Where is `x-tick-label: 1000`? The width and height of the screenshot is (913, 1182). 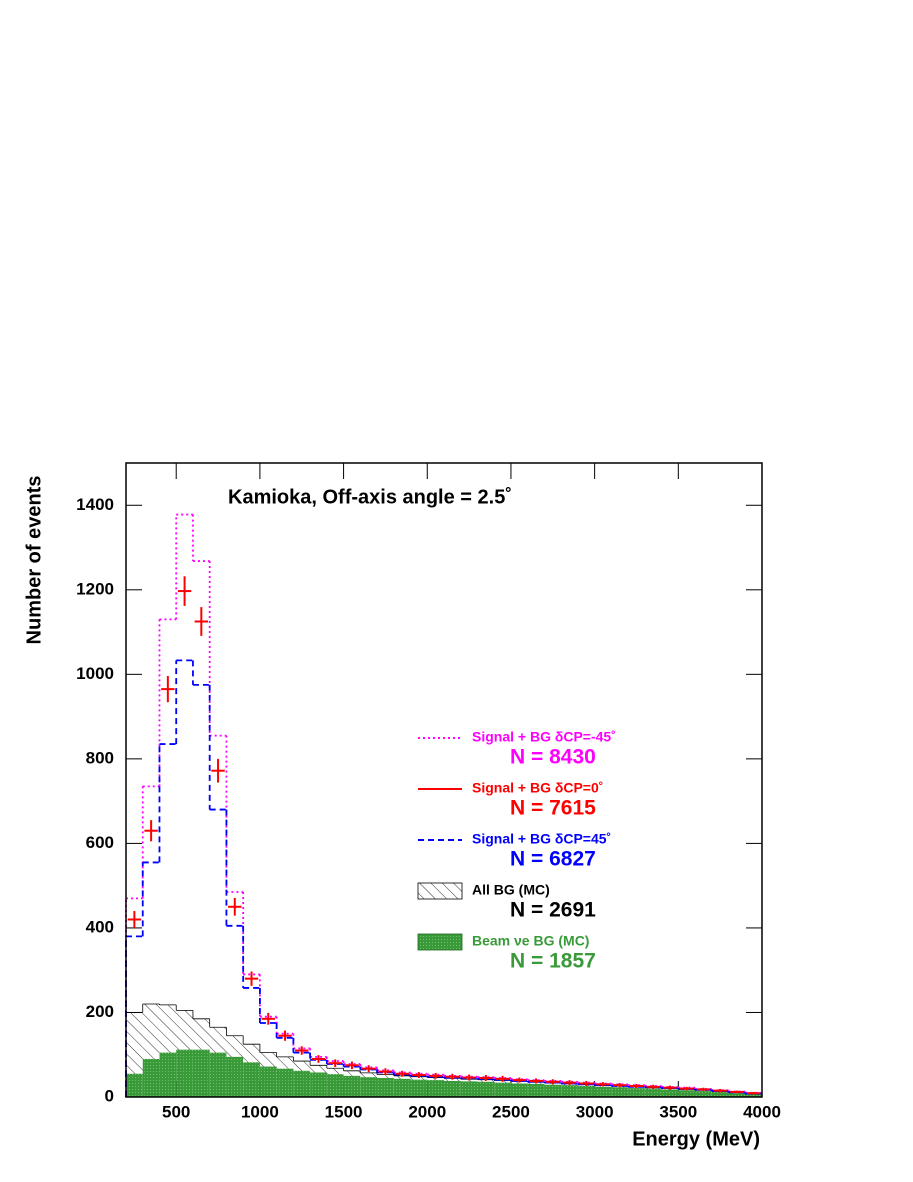 x-tick-label: 1000 is located at coordinates (260, 1111).